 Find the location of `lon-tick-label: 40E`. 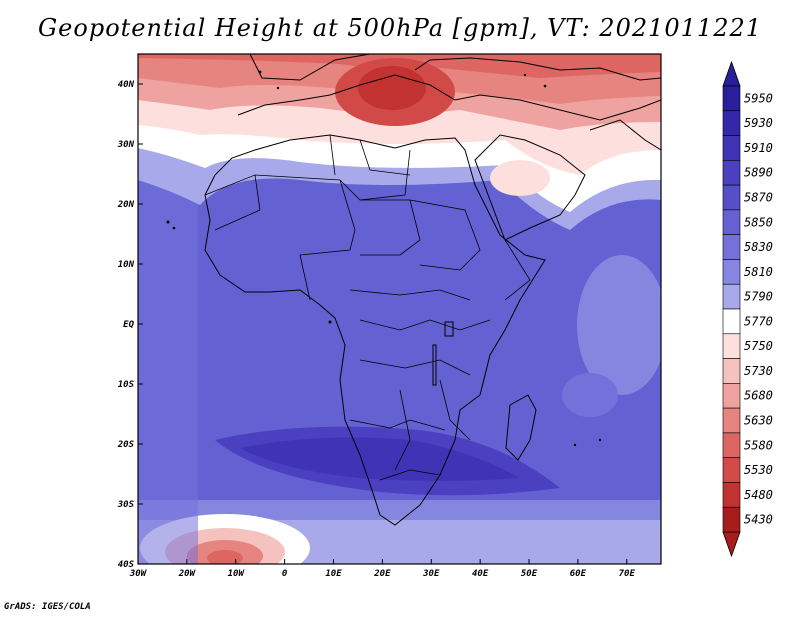

lon-tick-label: 40E is located at coordinates (480, 574).